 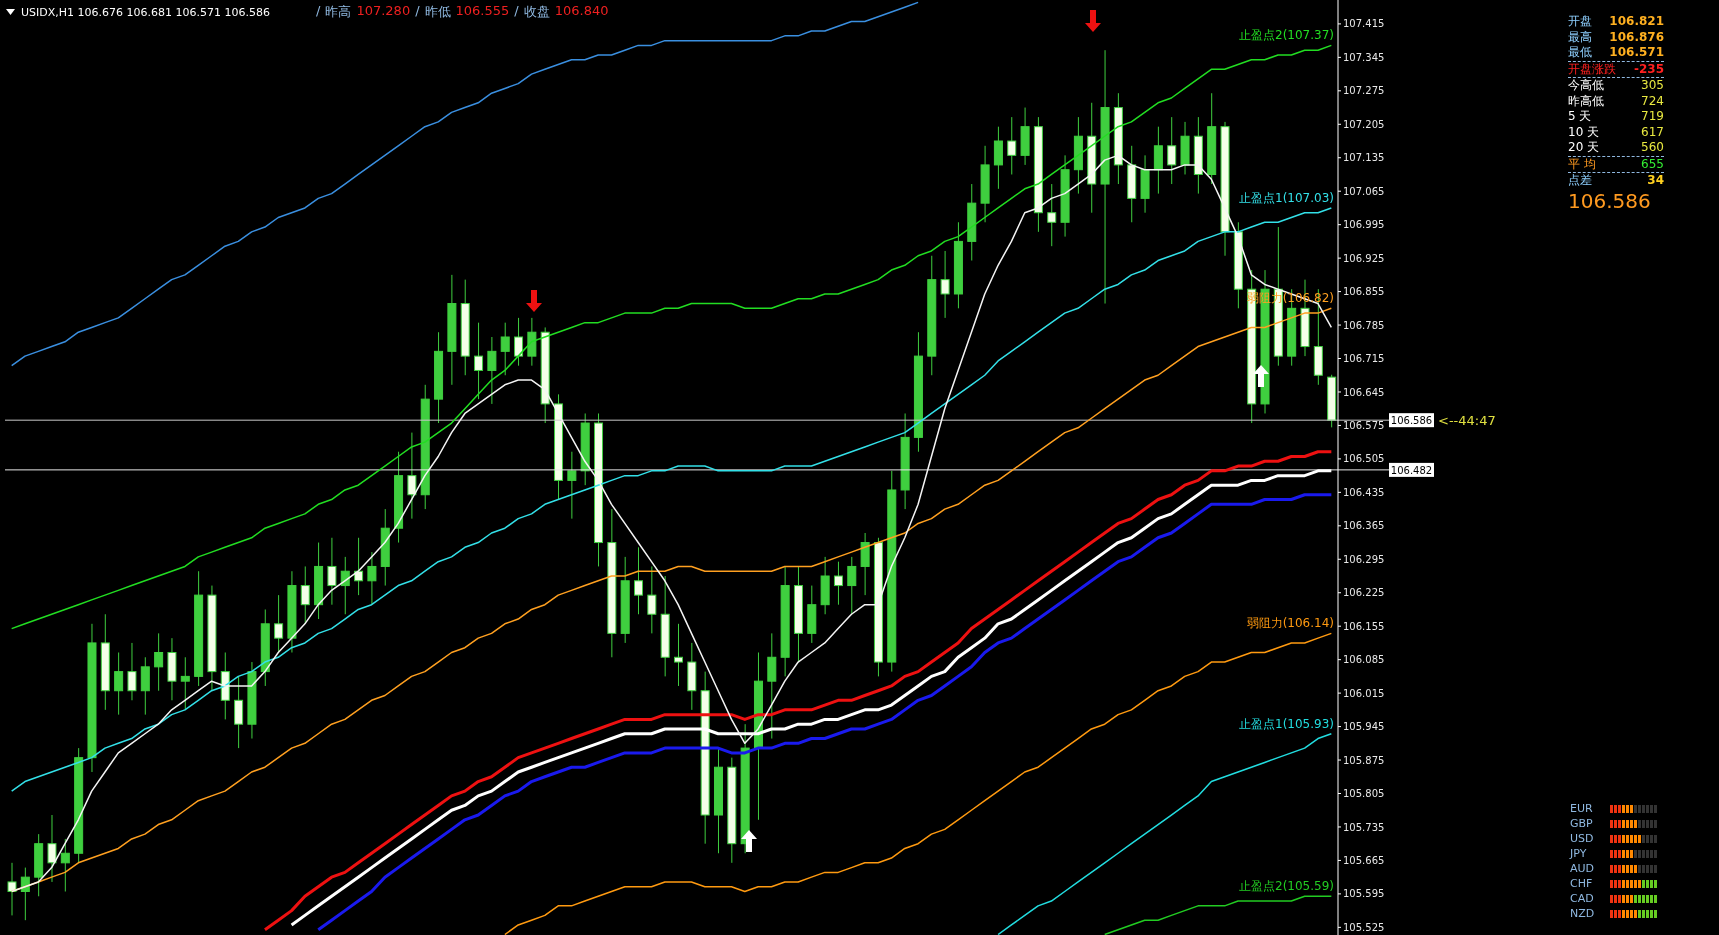 I want to click on y-tick-label: 106.155, so click(x=1364, y=626).